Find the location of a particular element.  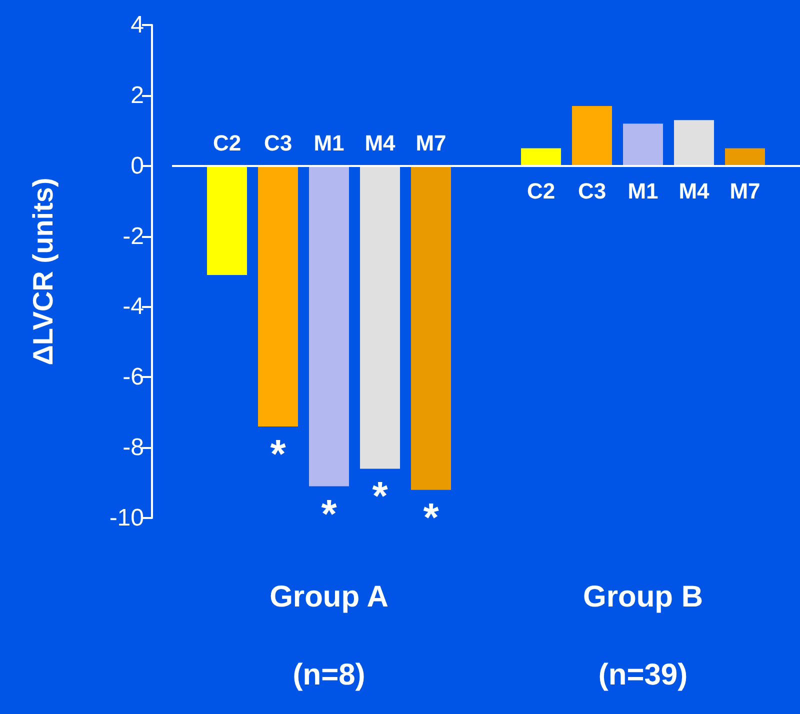

y-axis-title: ΔLVCR (units) is located at coordinates (43, 272).